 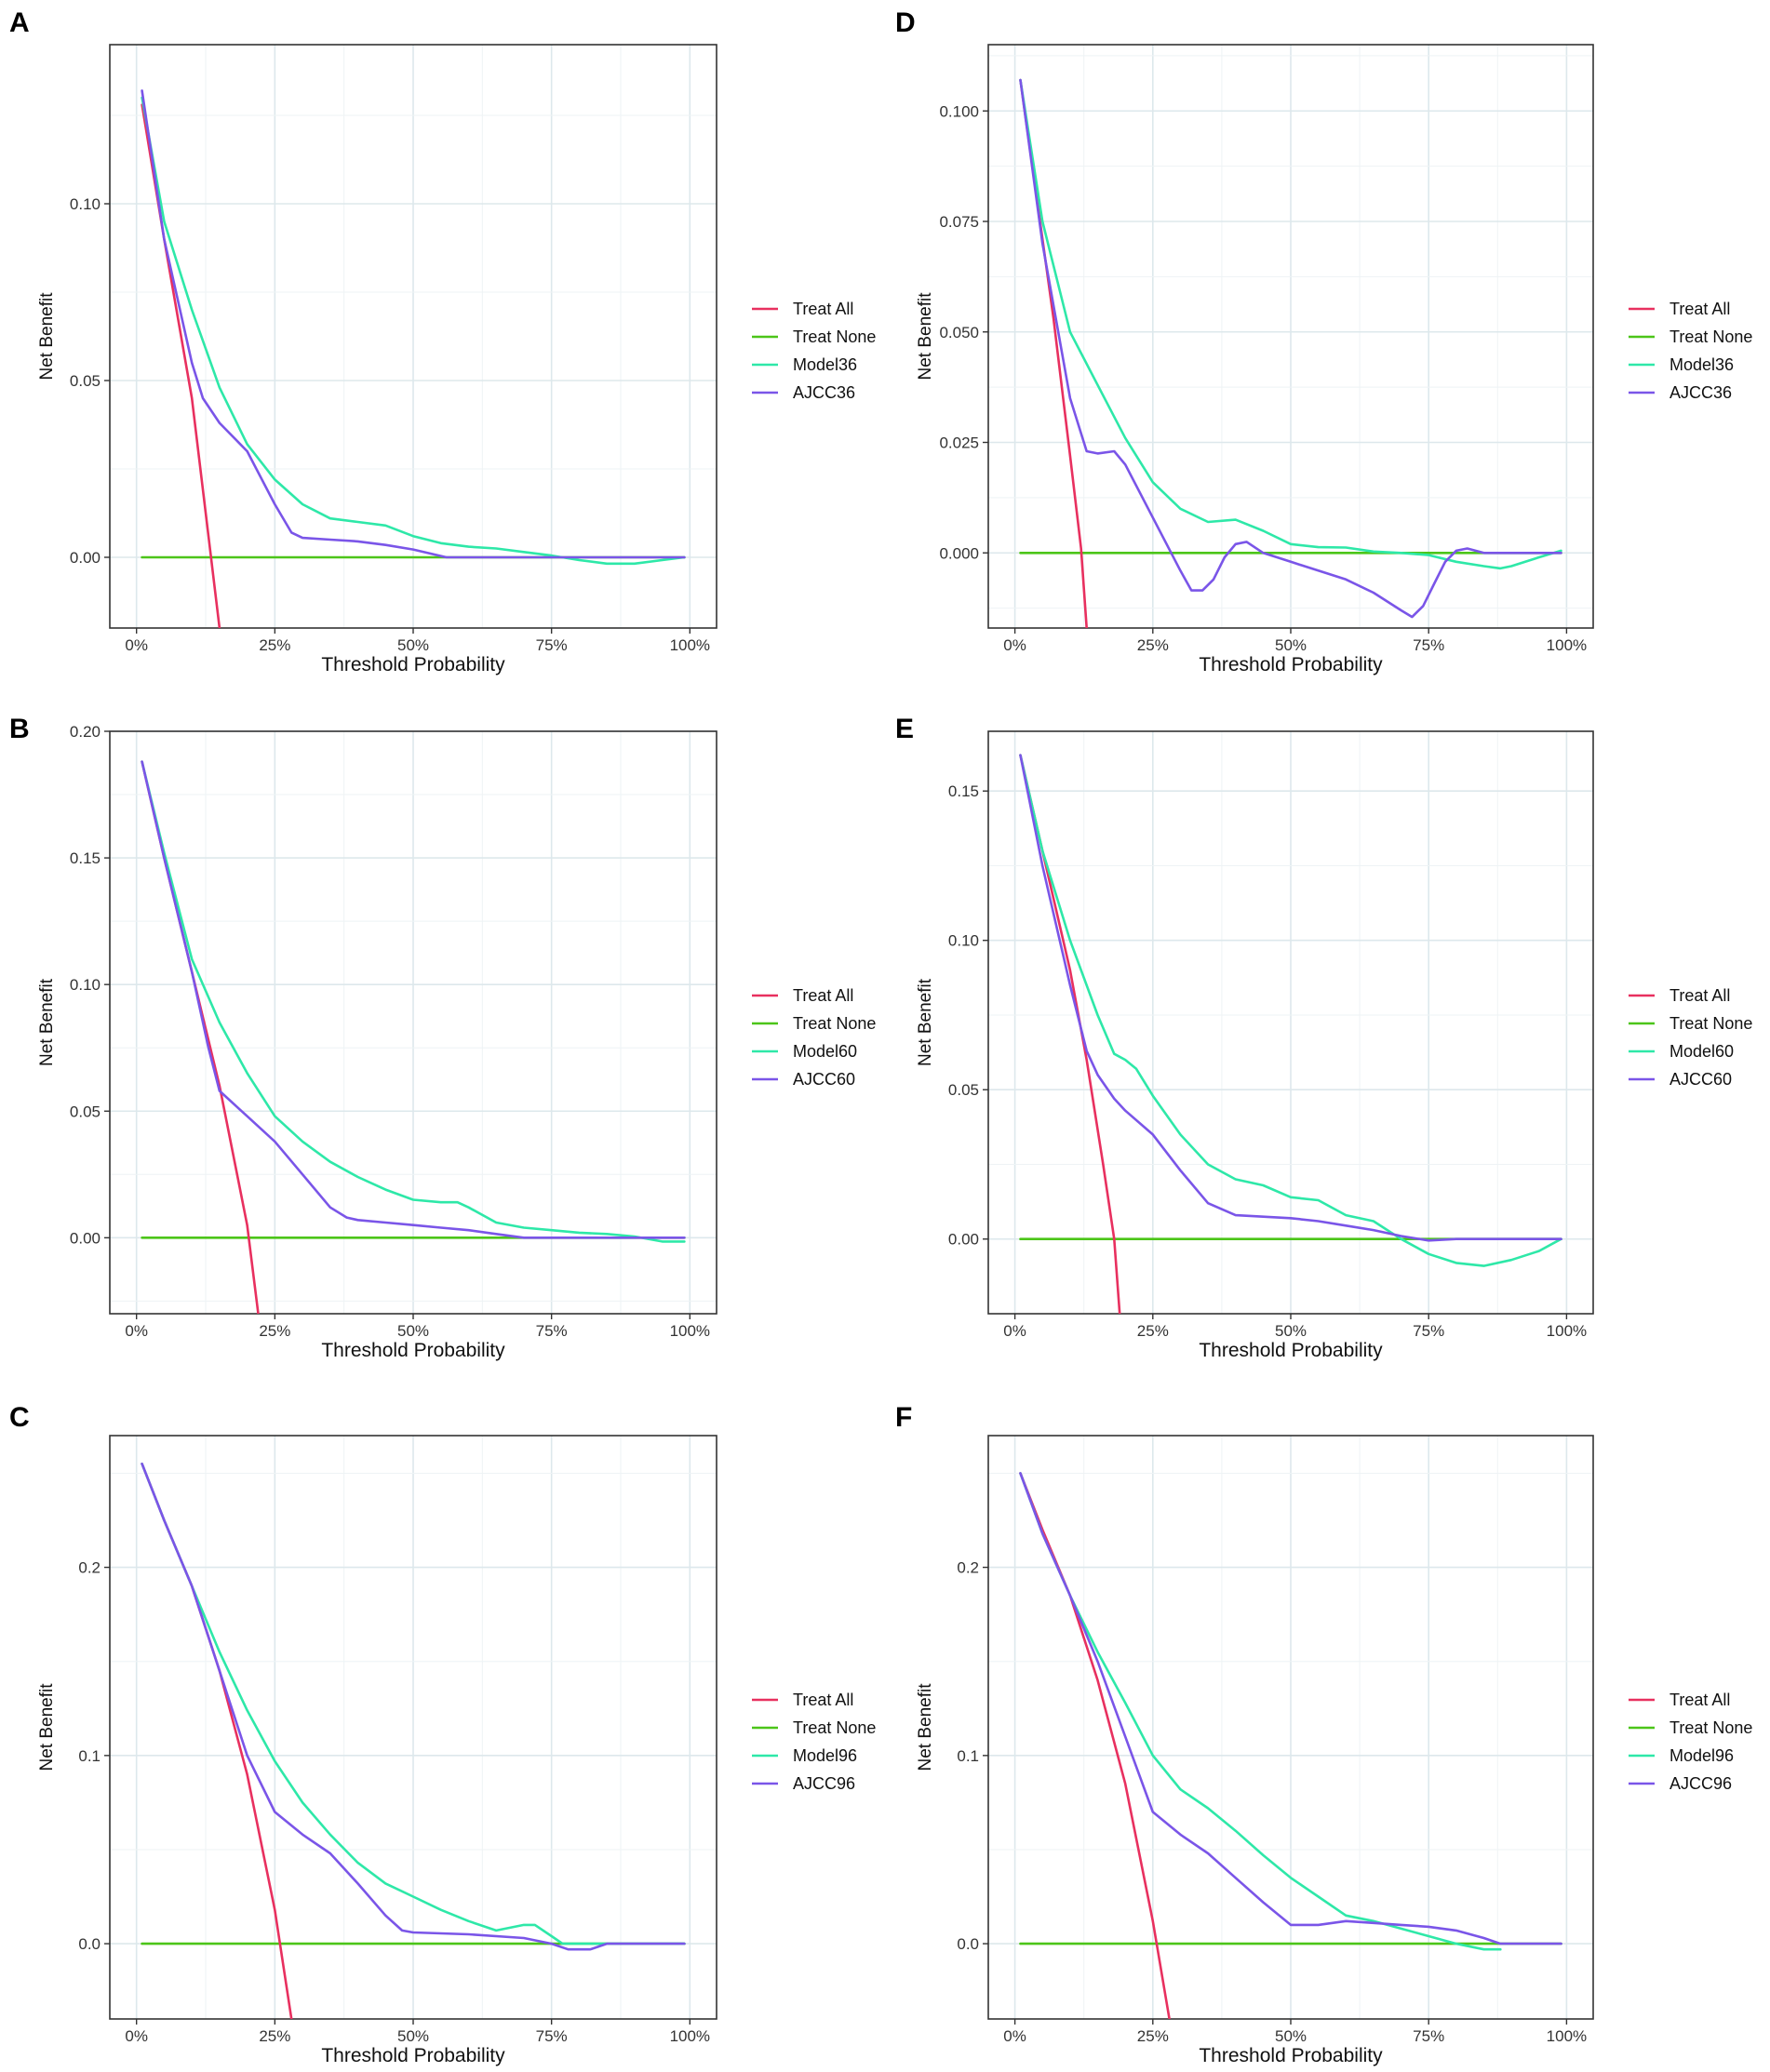 I want to click on series-line-ajcc60, so click(x=1290, y=998).